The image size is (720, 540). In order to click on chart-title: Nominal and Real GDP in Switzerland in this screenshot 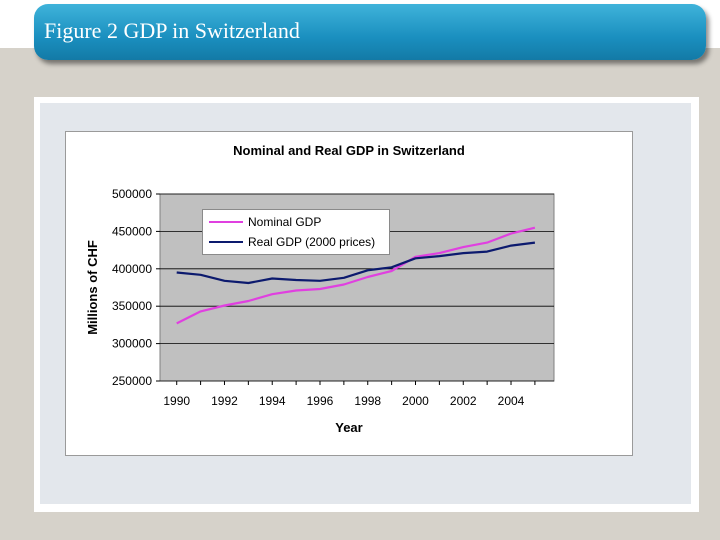, I will do `click(349, 150)`.